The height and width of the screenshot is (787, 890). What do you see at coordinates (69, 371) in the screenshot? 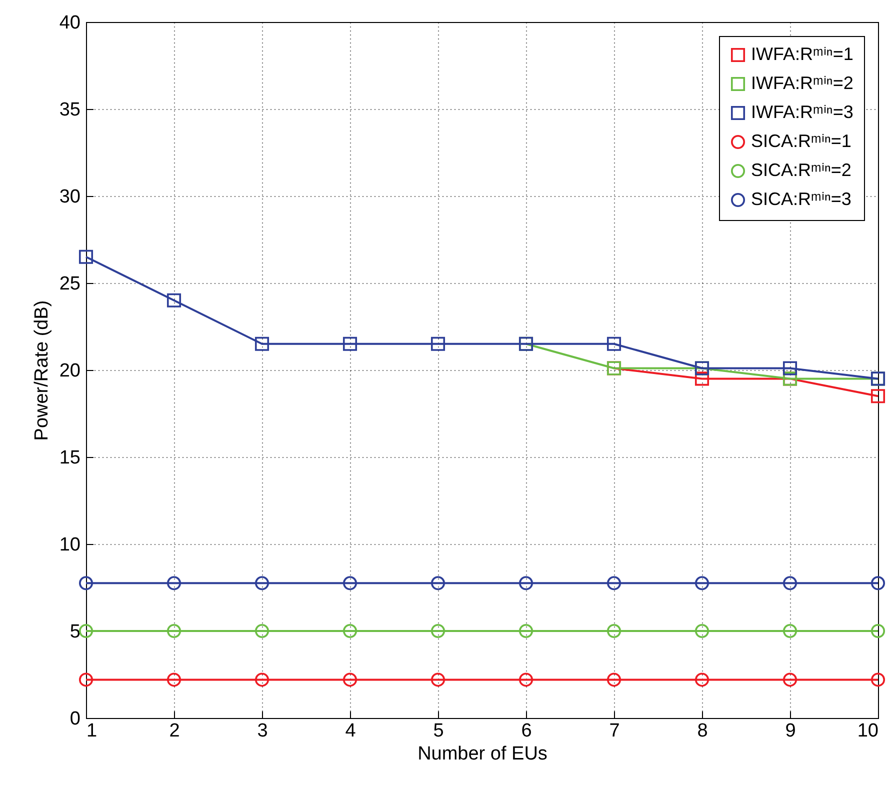
I see `y-tick-label: 20` at bounding box center [69, 371].